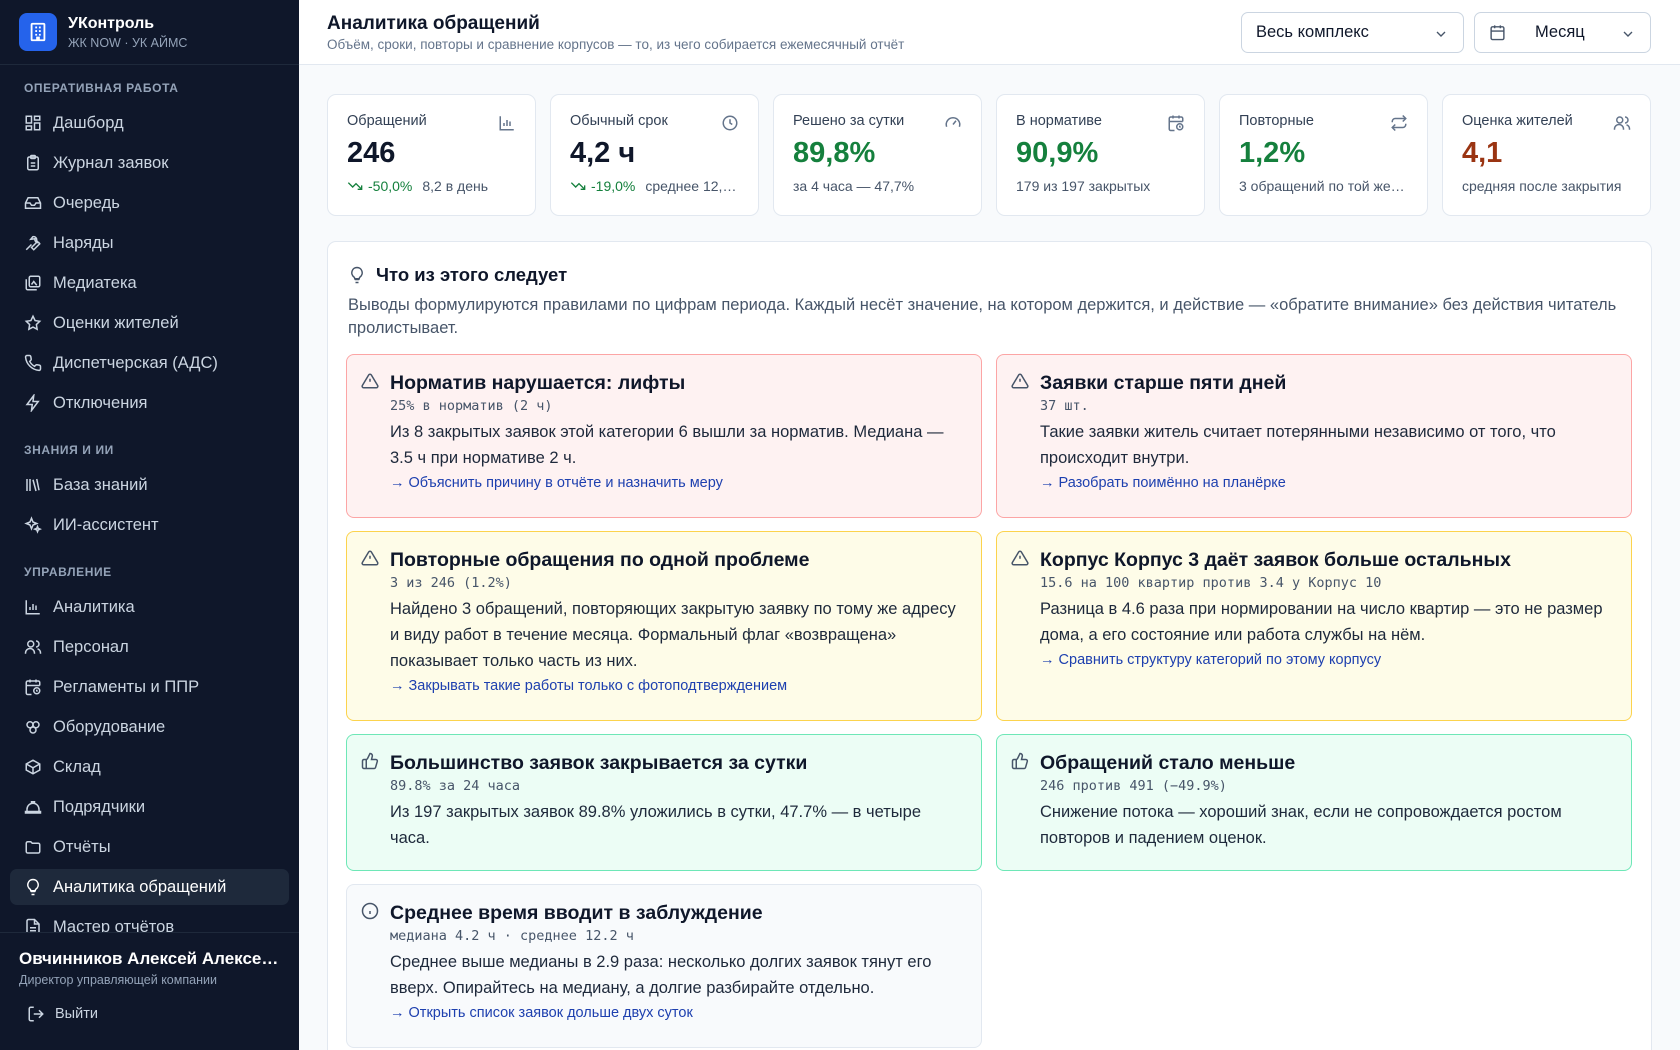 The width and height of the screenshot is (1680, 1050). Describe the element at coordinates (471, 406) in the screenshot. I see `insight-metric: 25% в норматив (2 ч)` at that location.